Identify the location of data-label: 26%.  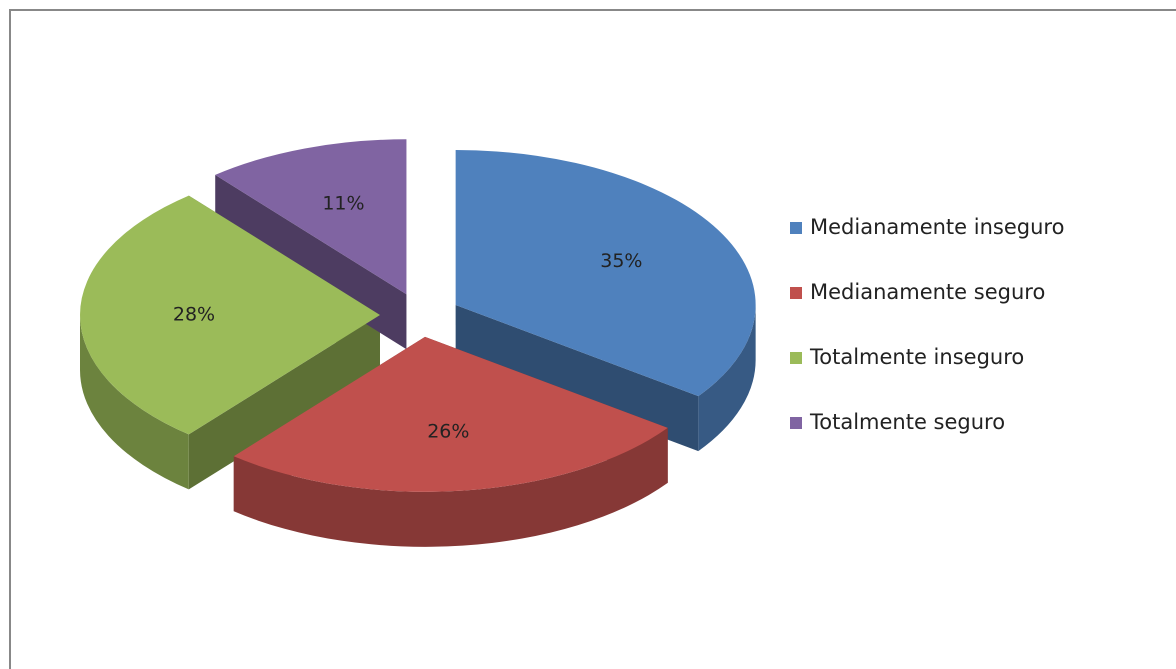
(448, 432).